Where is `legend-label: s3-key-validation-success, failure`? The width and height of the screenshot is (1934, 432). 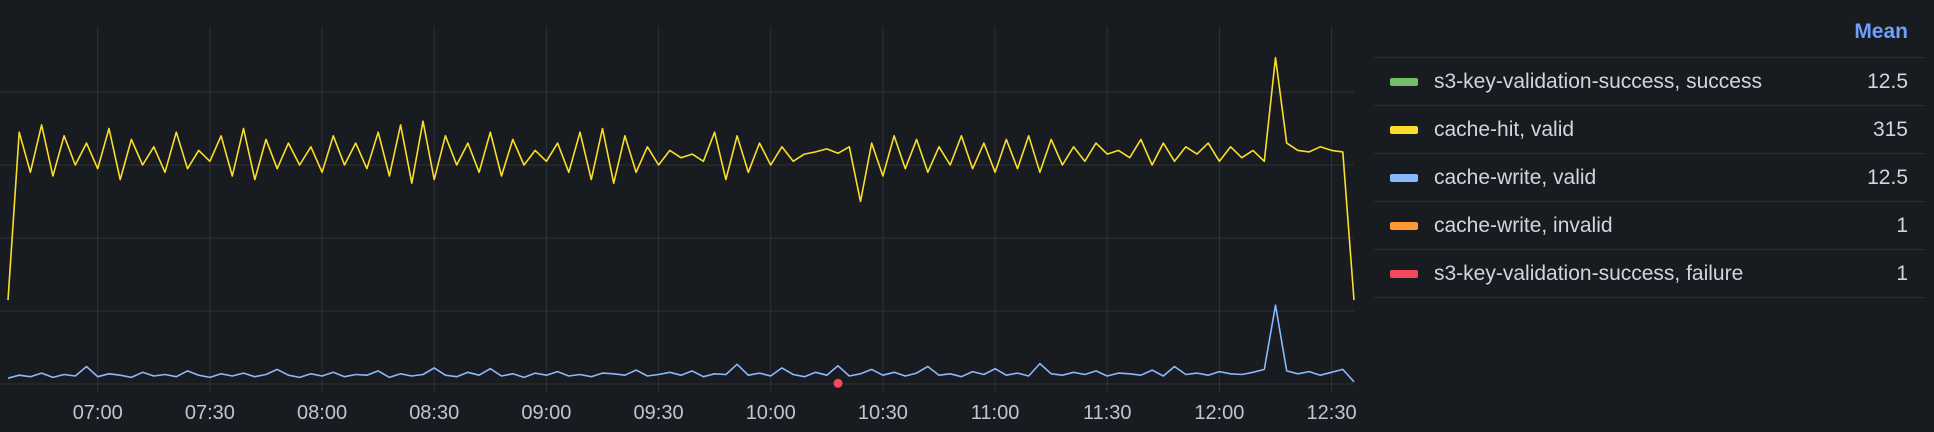
legend-label: s3-key-validation-success, failure is located at coordinates (1589, 273).